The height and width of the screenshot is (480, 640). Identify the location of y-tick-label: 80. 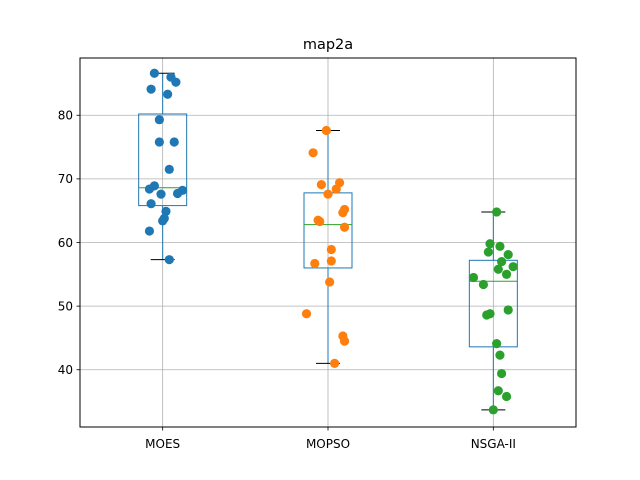
(65, 116).